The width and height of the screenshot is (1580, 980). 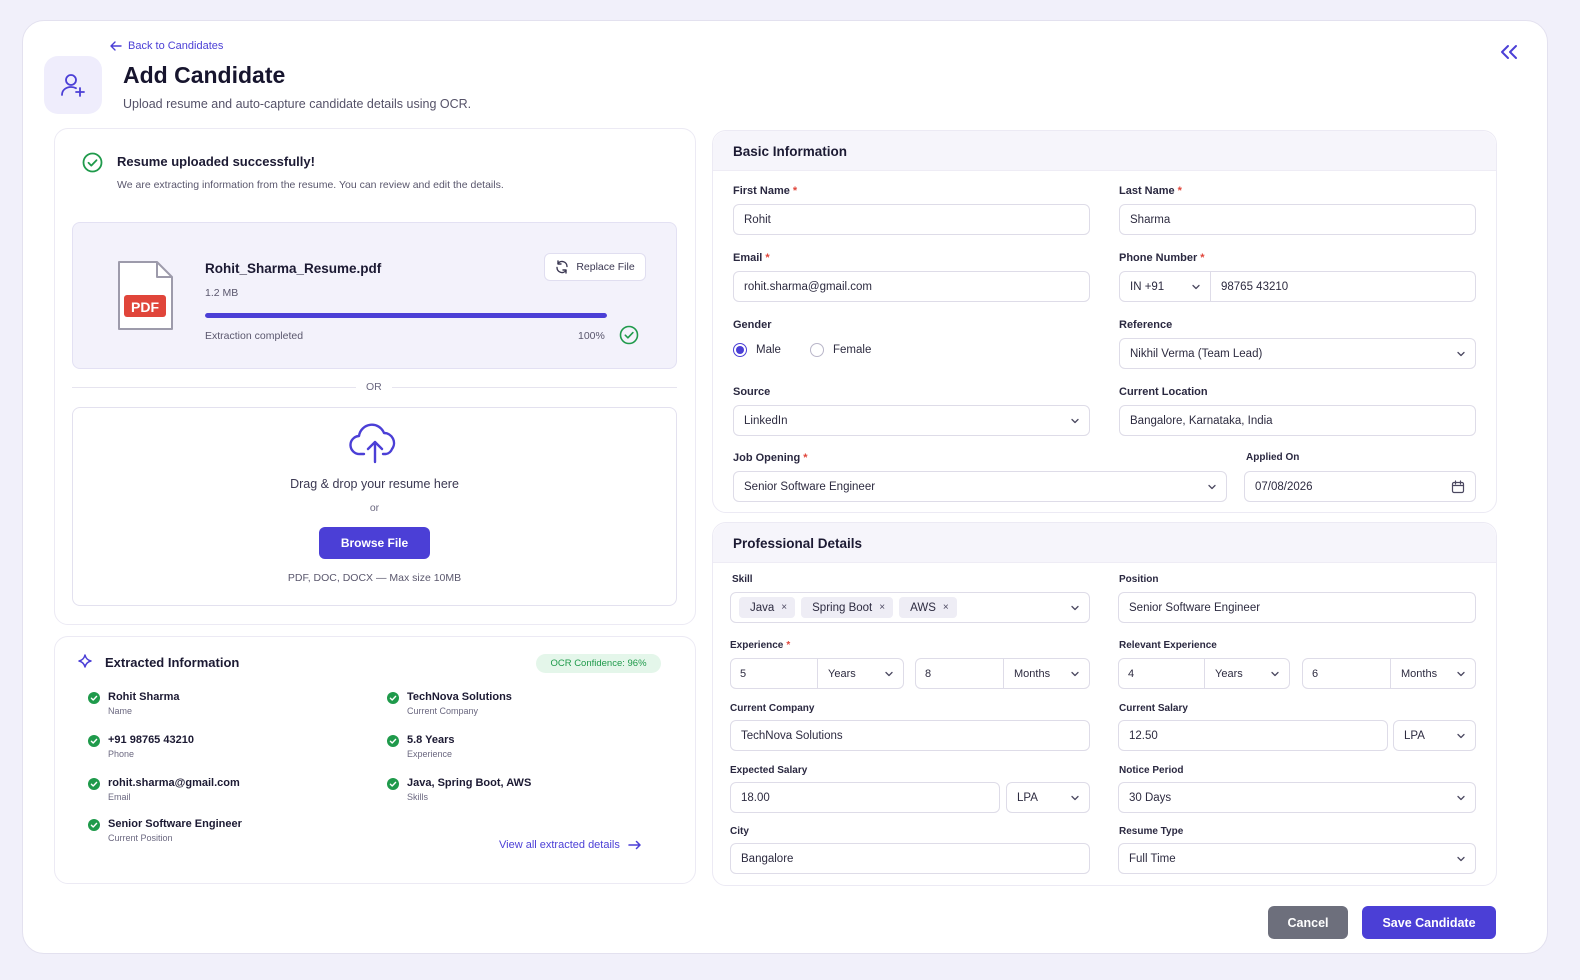 What do you see at coordinates (598, 663) in the screenshot?
I see `ocr-confidence-badge: OCR Confidence: 96%` at bounding box center [598, 663].